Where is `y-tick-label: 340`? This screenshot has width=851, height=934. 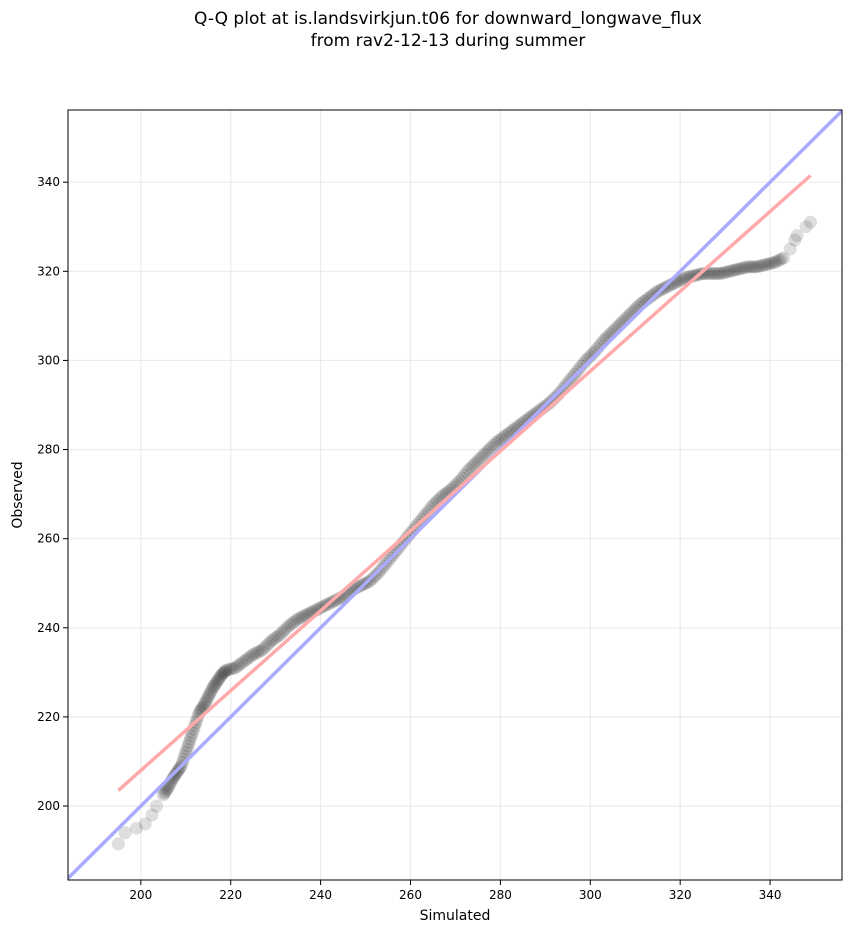
y-tick-label: 340 is located at coordinates (48, 182).